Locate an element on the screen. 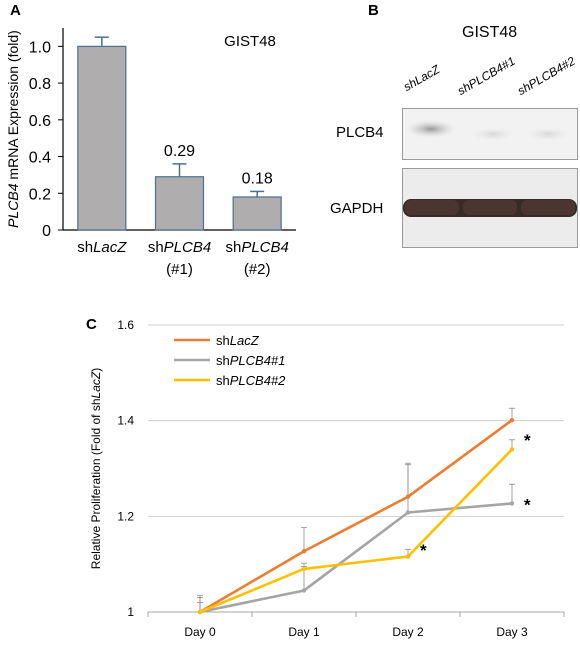 The image size is (580, 645). panel-a-letter: A is located at coordinates (15, 10).